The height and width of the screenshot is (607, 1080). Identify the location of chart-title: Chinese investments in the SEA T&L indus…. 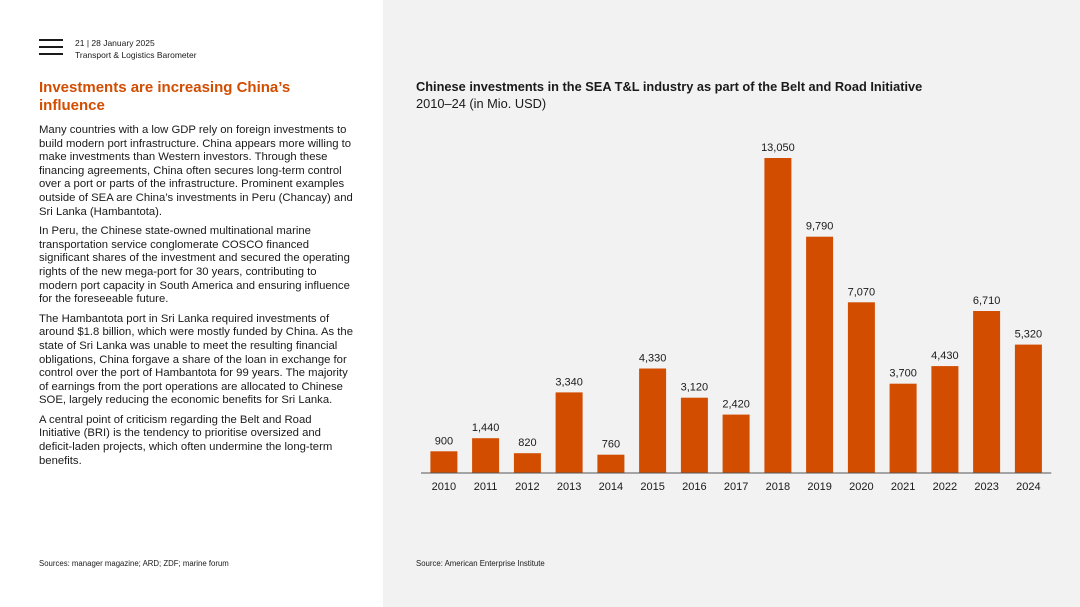
(669, 86).